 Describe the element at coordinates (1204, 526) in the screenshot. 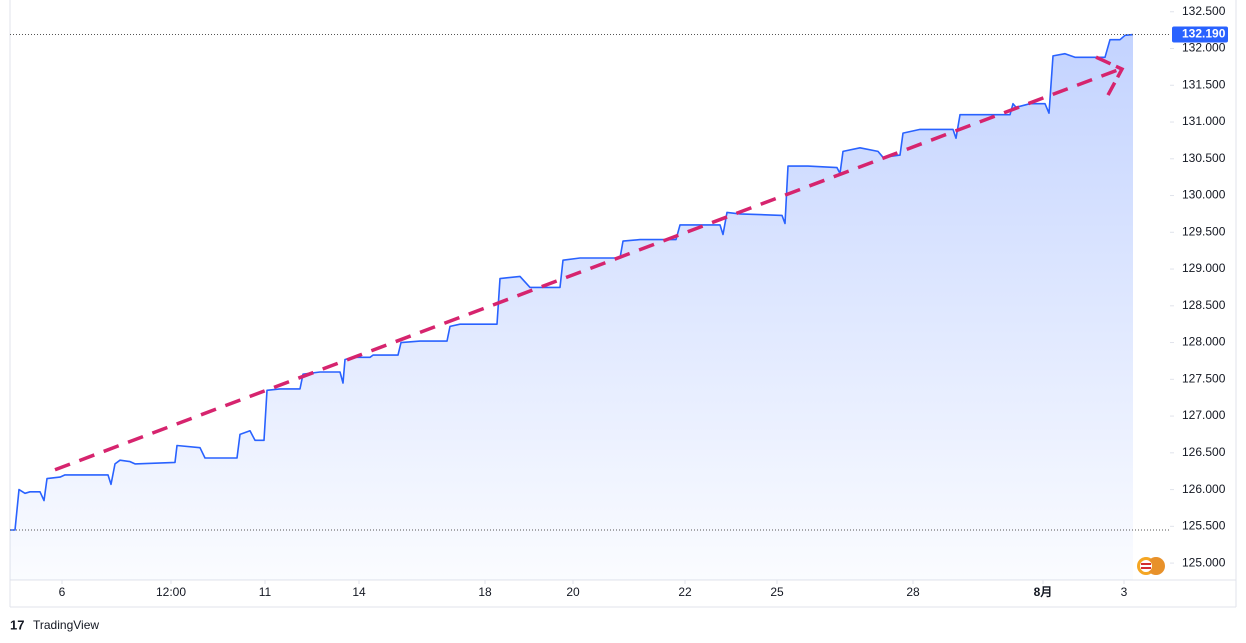

I see `y-tick-label: 125.500` at that location.